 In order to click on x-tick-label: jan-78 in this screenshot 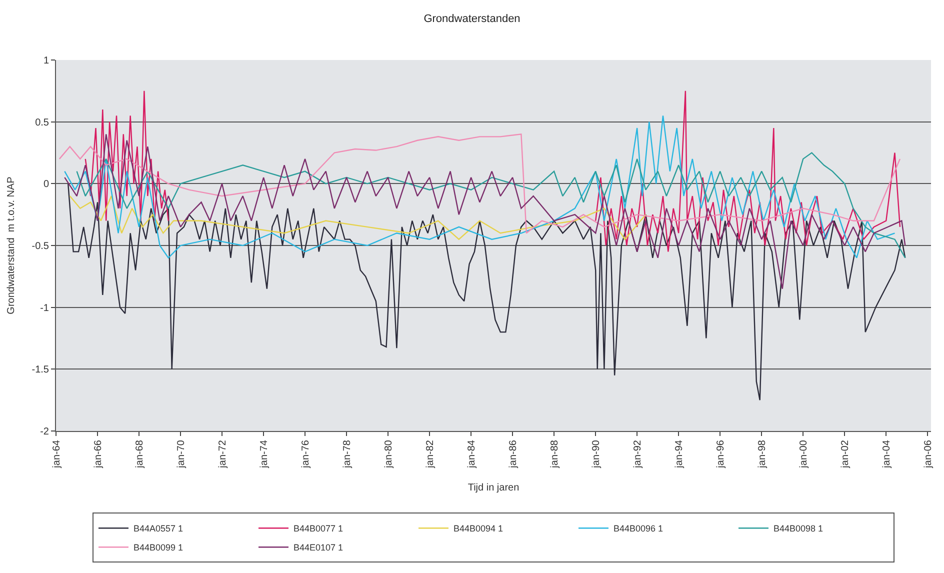, I will do `click(347, 454)`.